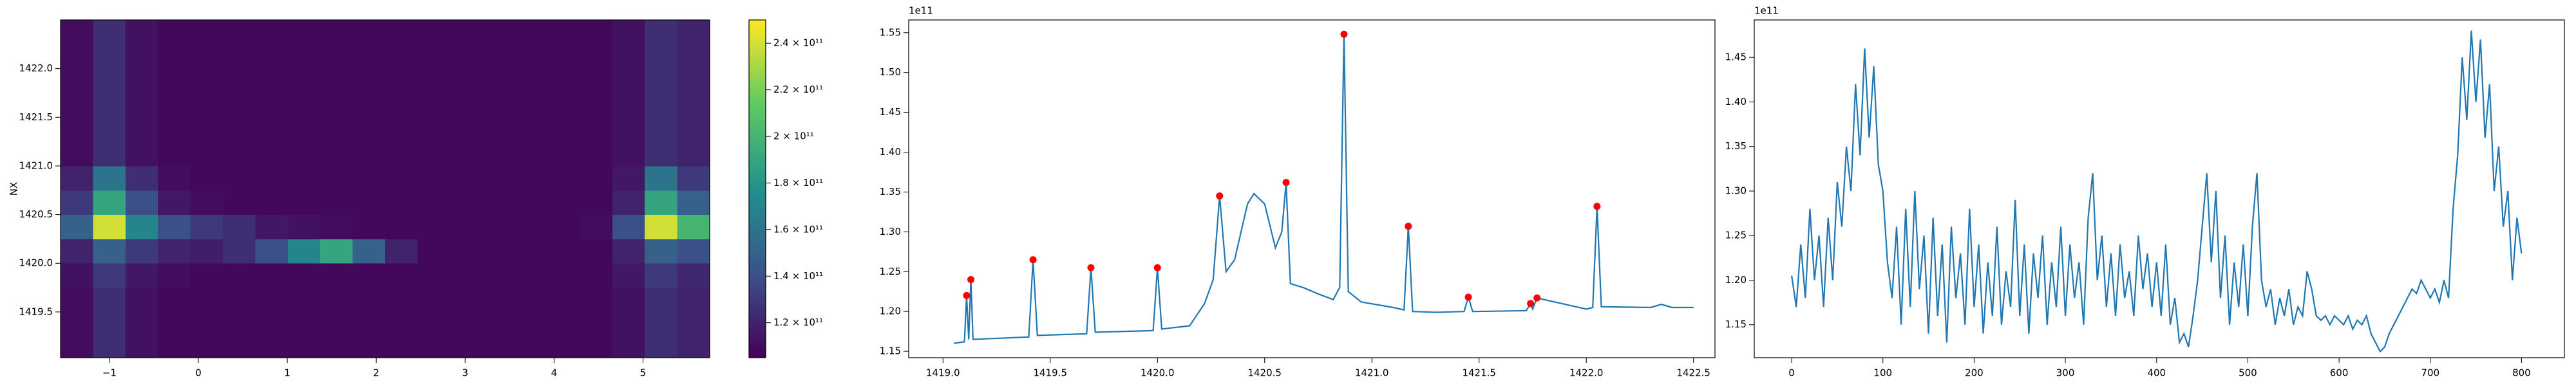  I want to click on peak-marker, so click(1597, 206).